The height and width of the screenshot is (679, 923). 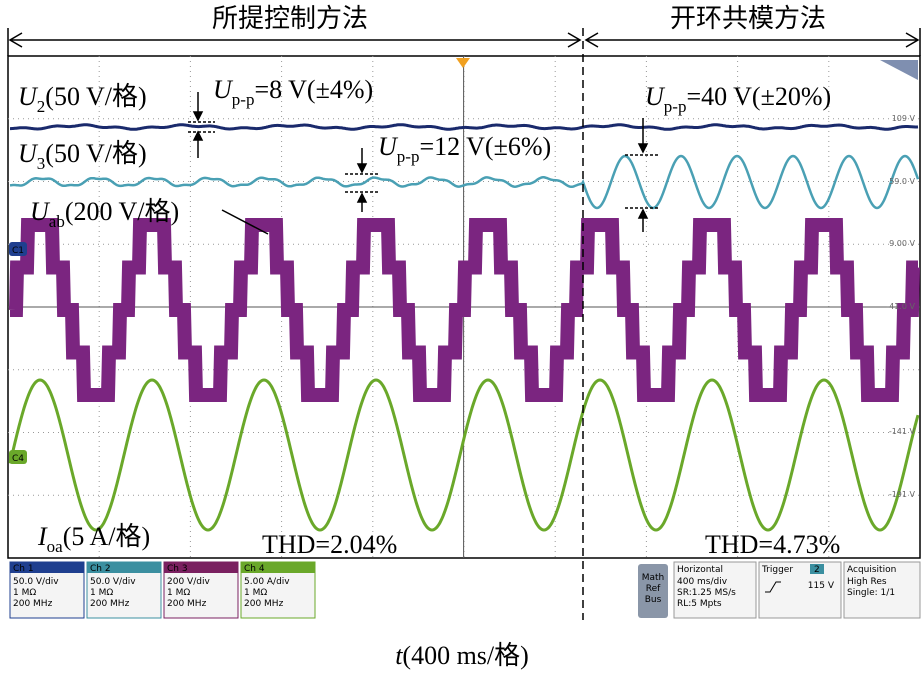 What do you see at coordinates (313, 89) in the screenshot?
I see `annotation-rest: =8 V(±4%)` at bounding box center [313, 89].